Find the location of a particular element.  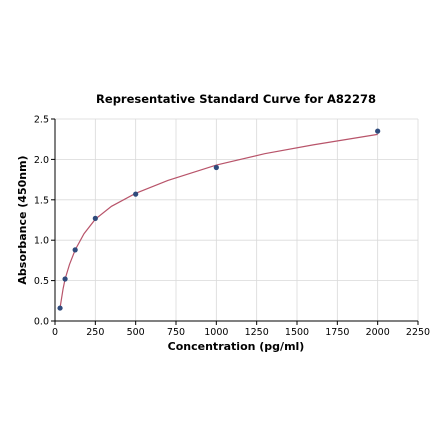

y-tick-label: 0.0 is located at coordinates (41, 322).